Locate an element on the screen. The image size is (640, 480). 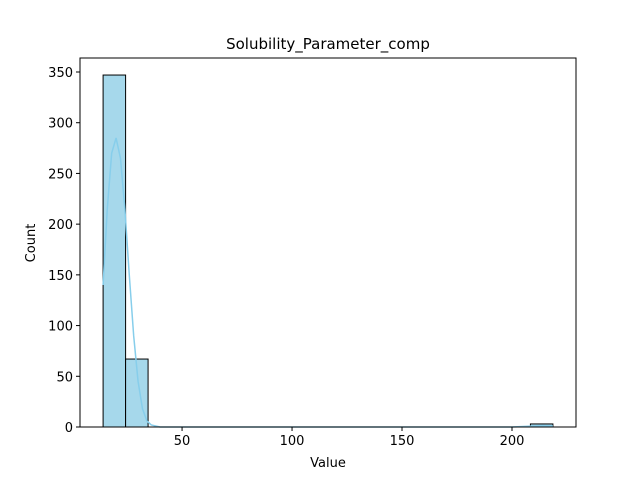
chart-title: Solubility_Parameter_comp is located at coordinates (328, 44).